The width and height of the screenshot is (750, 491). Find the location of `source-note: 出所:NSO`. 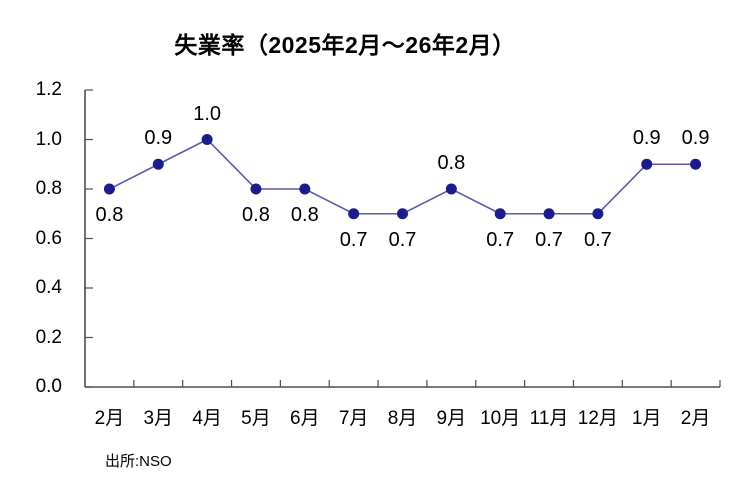

source-note: 出所:NSO is located at coordinates (138, 461).